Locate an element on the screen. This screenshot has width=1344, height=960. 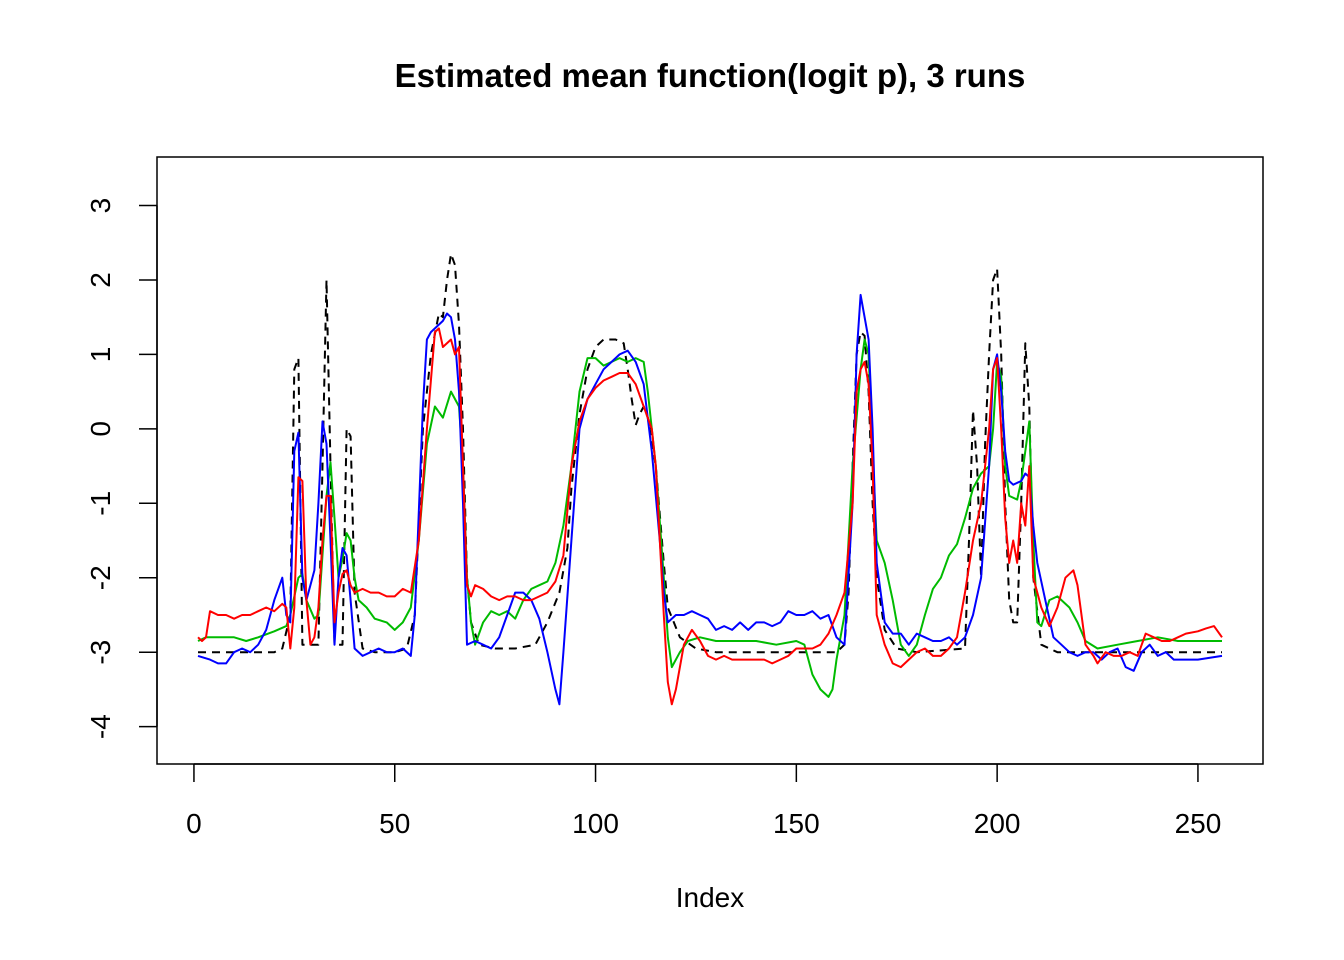
y-tick-label: 3 is located at coordinates (100, 206).